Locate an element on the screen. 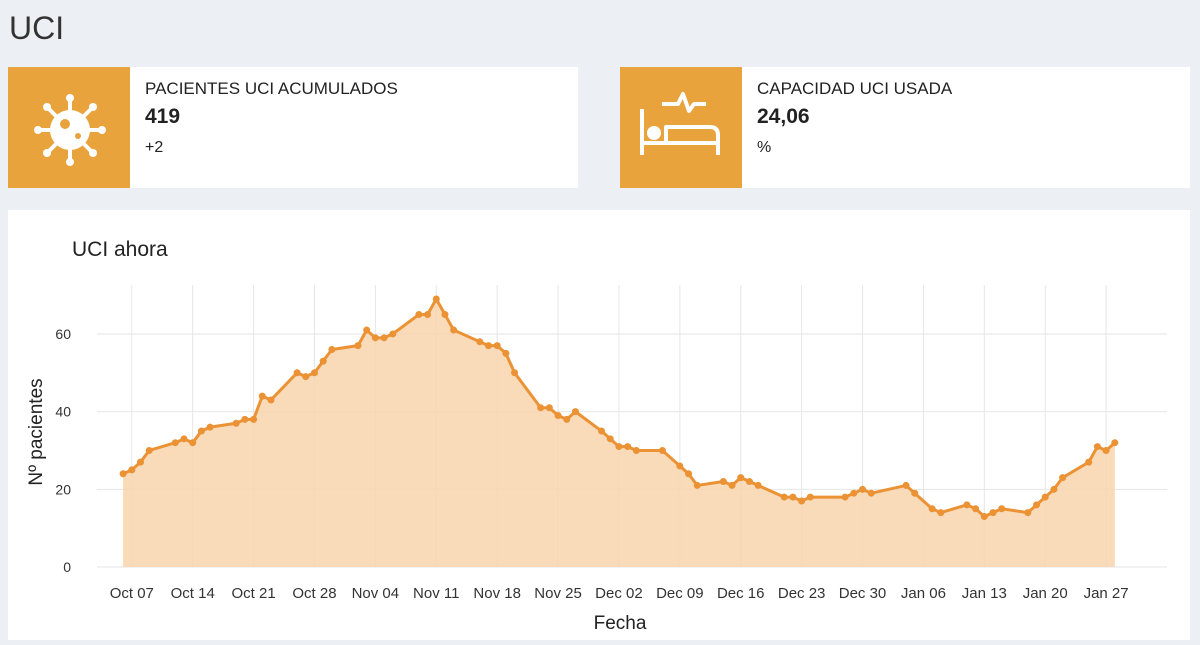 The width and height of the screenshot is (1200, 645). stat-card: CAPACIDAD UCI USADA 24,06 % is located at coordinates (905, 127).